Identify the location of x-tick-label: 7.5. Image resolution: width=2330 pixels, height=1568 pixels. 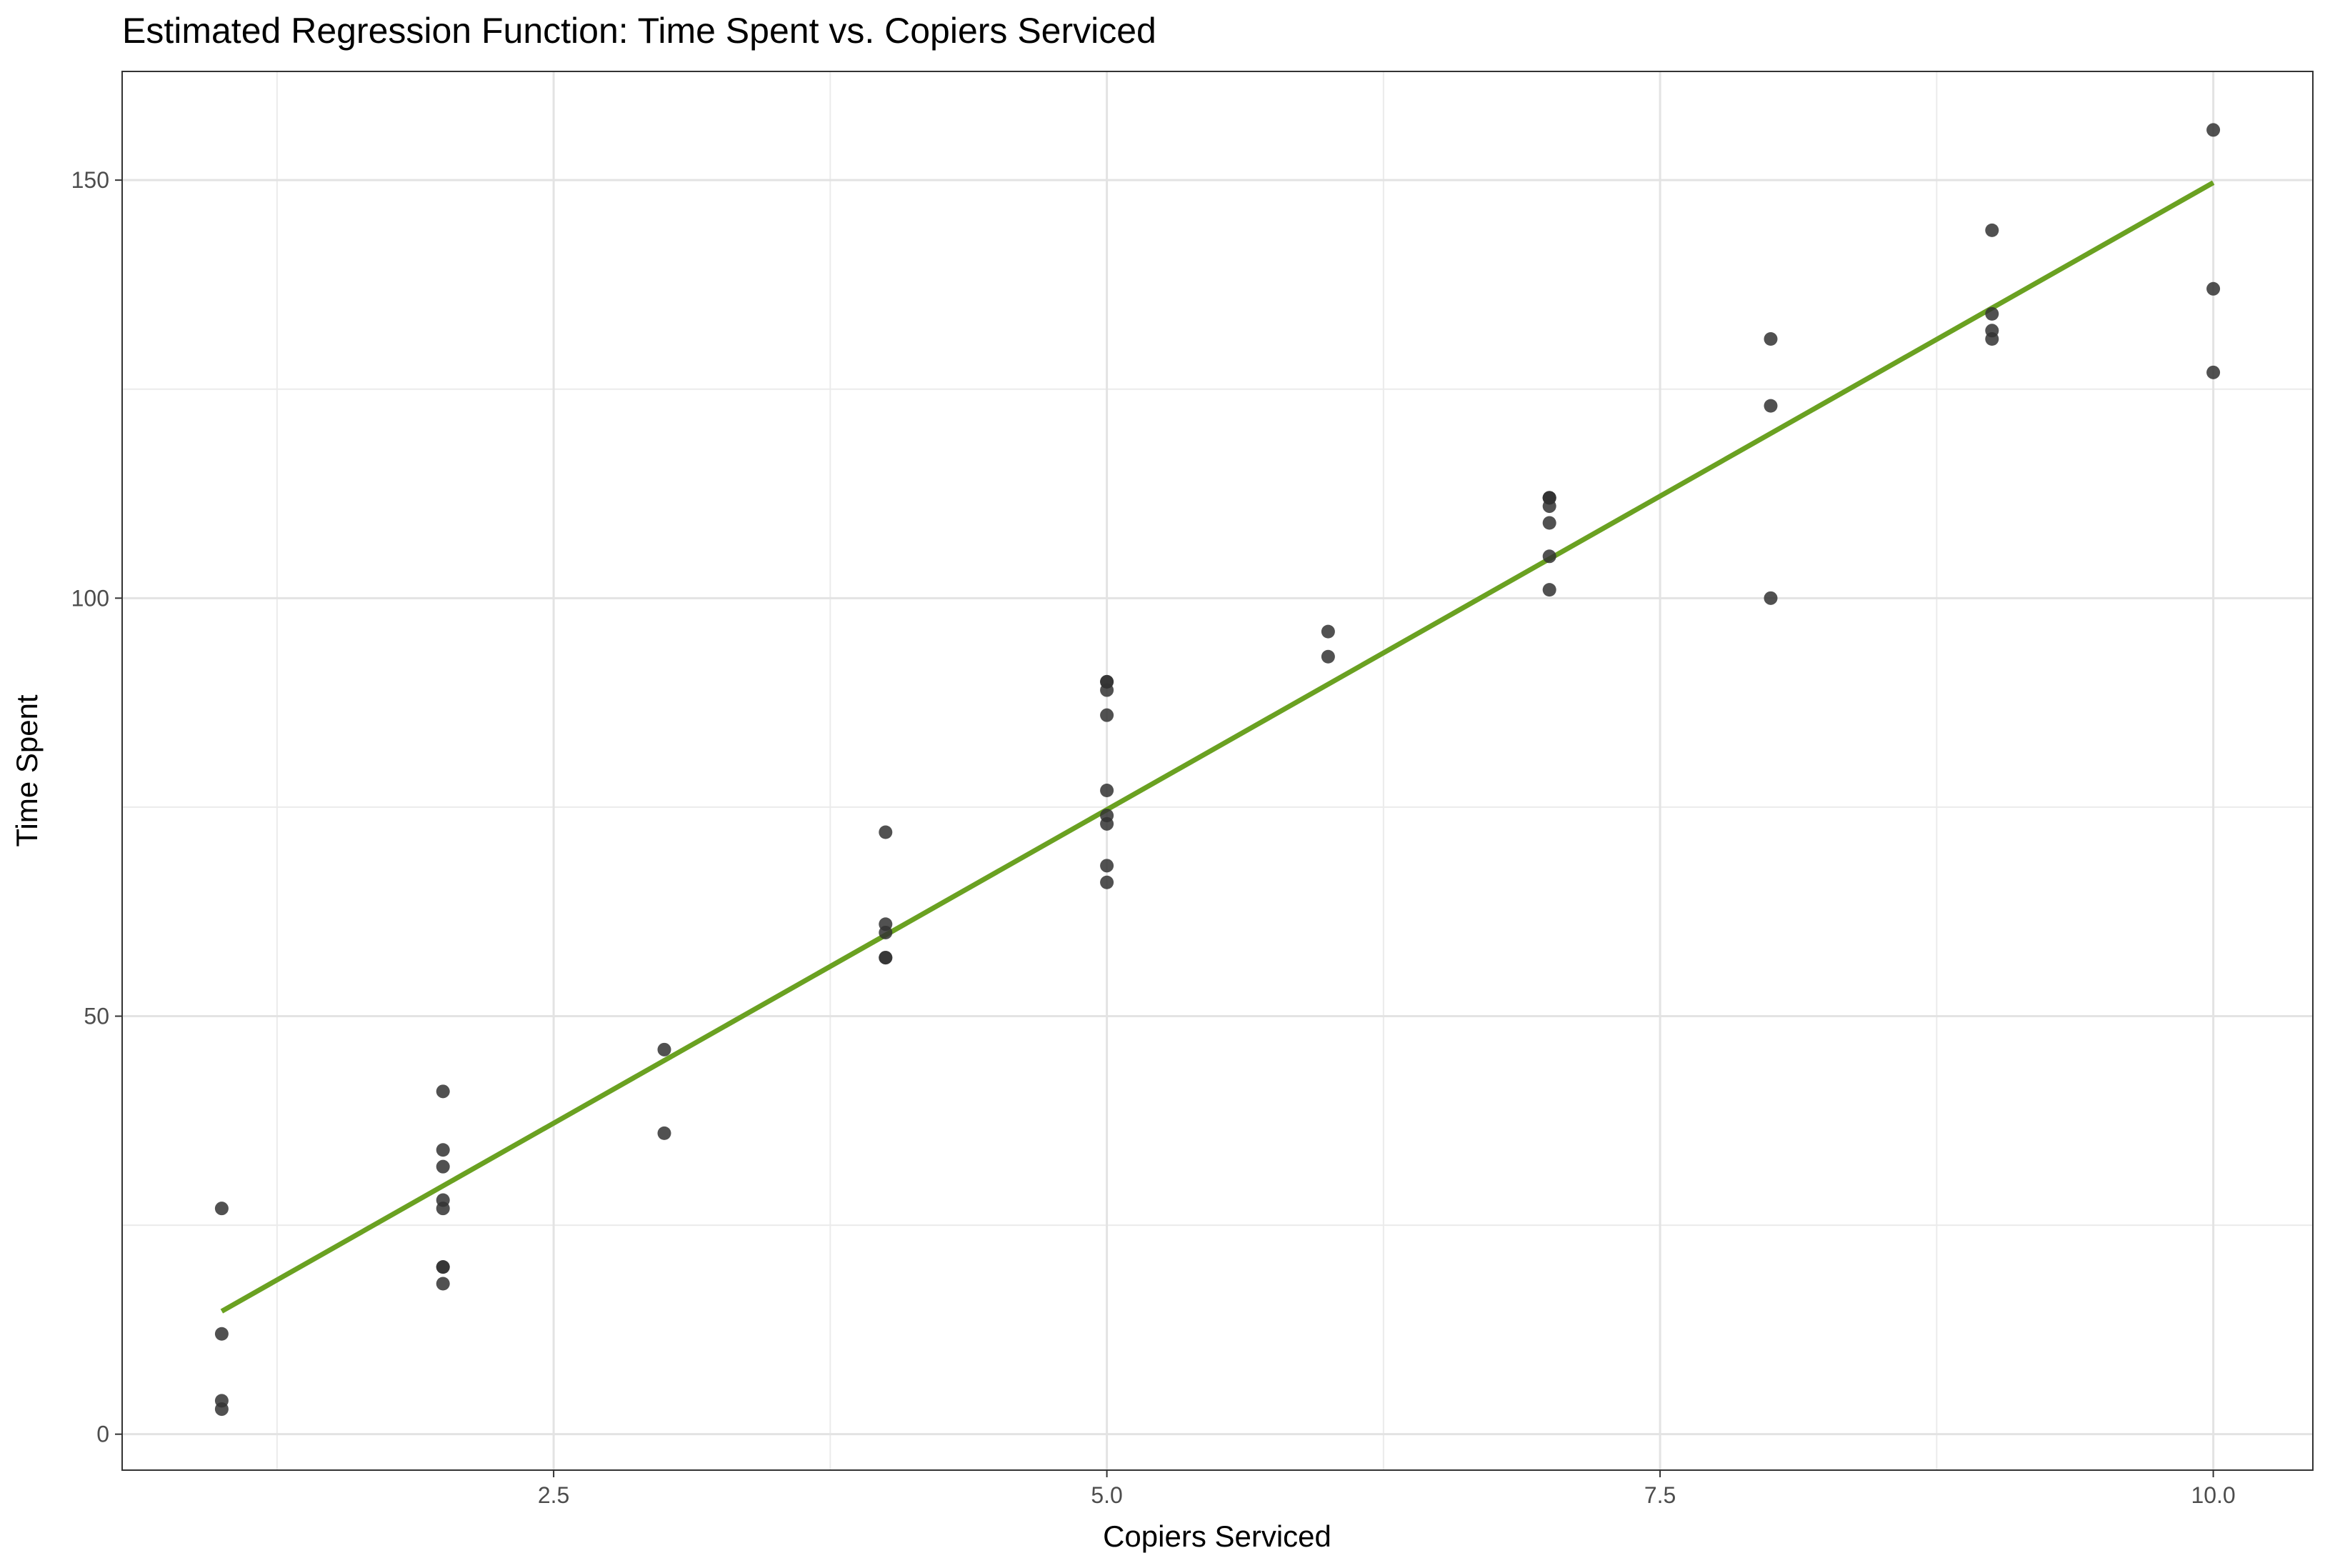
(1660, 1495).